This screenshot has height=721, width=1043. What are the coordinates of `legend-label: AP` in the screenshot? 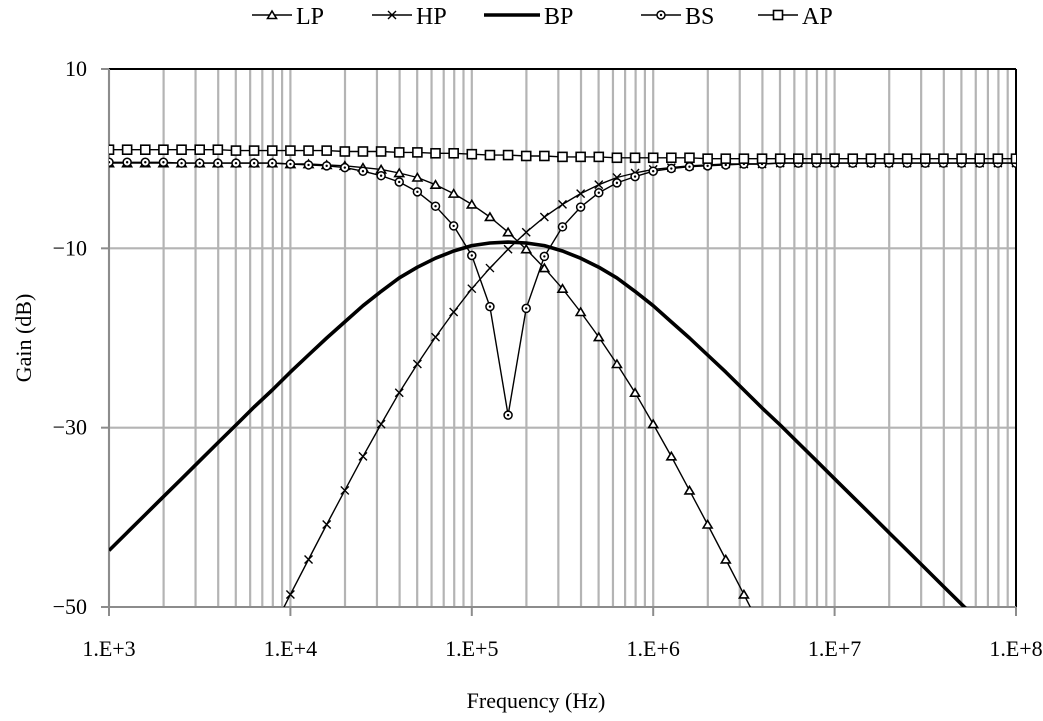 It's located at (817, 17).